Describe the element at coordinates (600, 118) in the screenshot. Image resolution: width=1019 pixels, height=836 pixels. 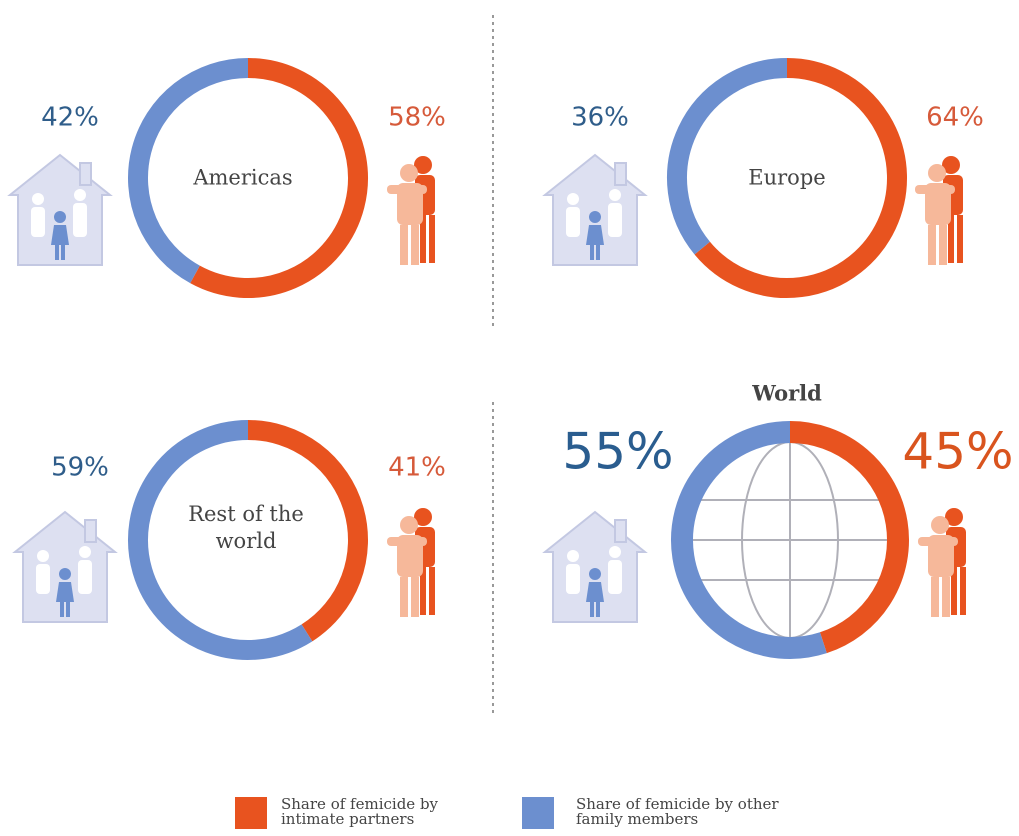
I see `value-label: 36%` at that location.